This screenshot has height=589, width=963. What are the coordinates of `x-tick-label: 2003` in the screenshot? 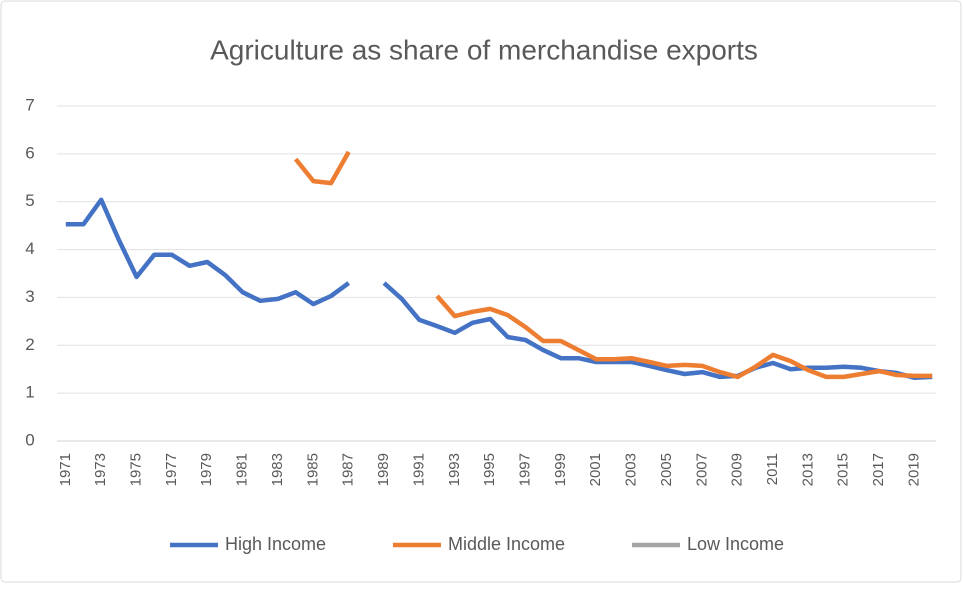 It's located at (631, 469).